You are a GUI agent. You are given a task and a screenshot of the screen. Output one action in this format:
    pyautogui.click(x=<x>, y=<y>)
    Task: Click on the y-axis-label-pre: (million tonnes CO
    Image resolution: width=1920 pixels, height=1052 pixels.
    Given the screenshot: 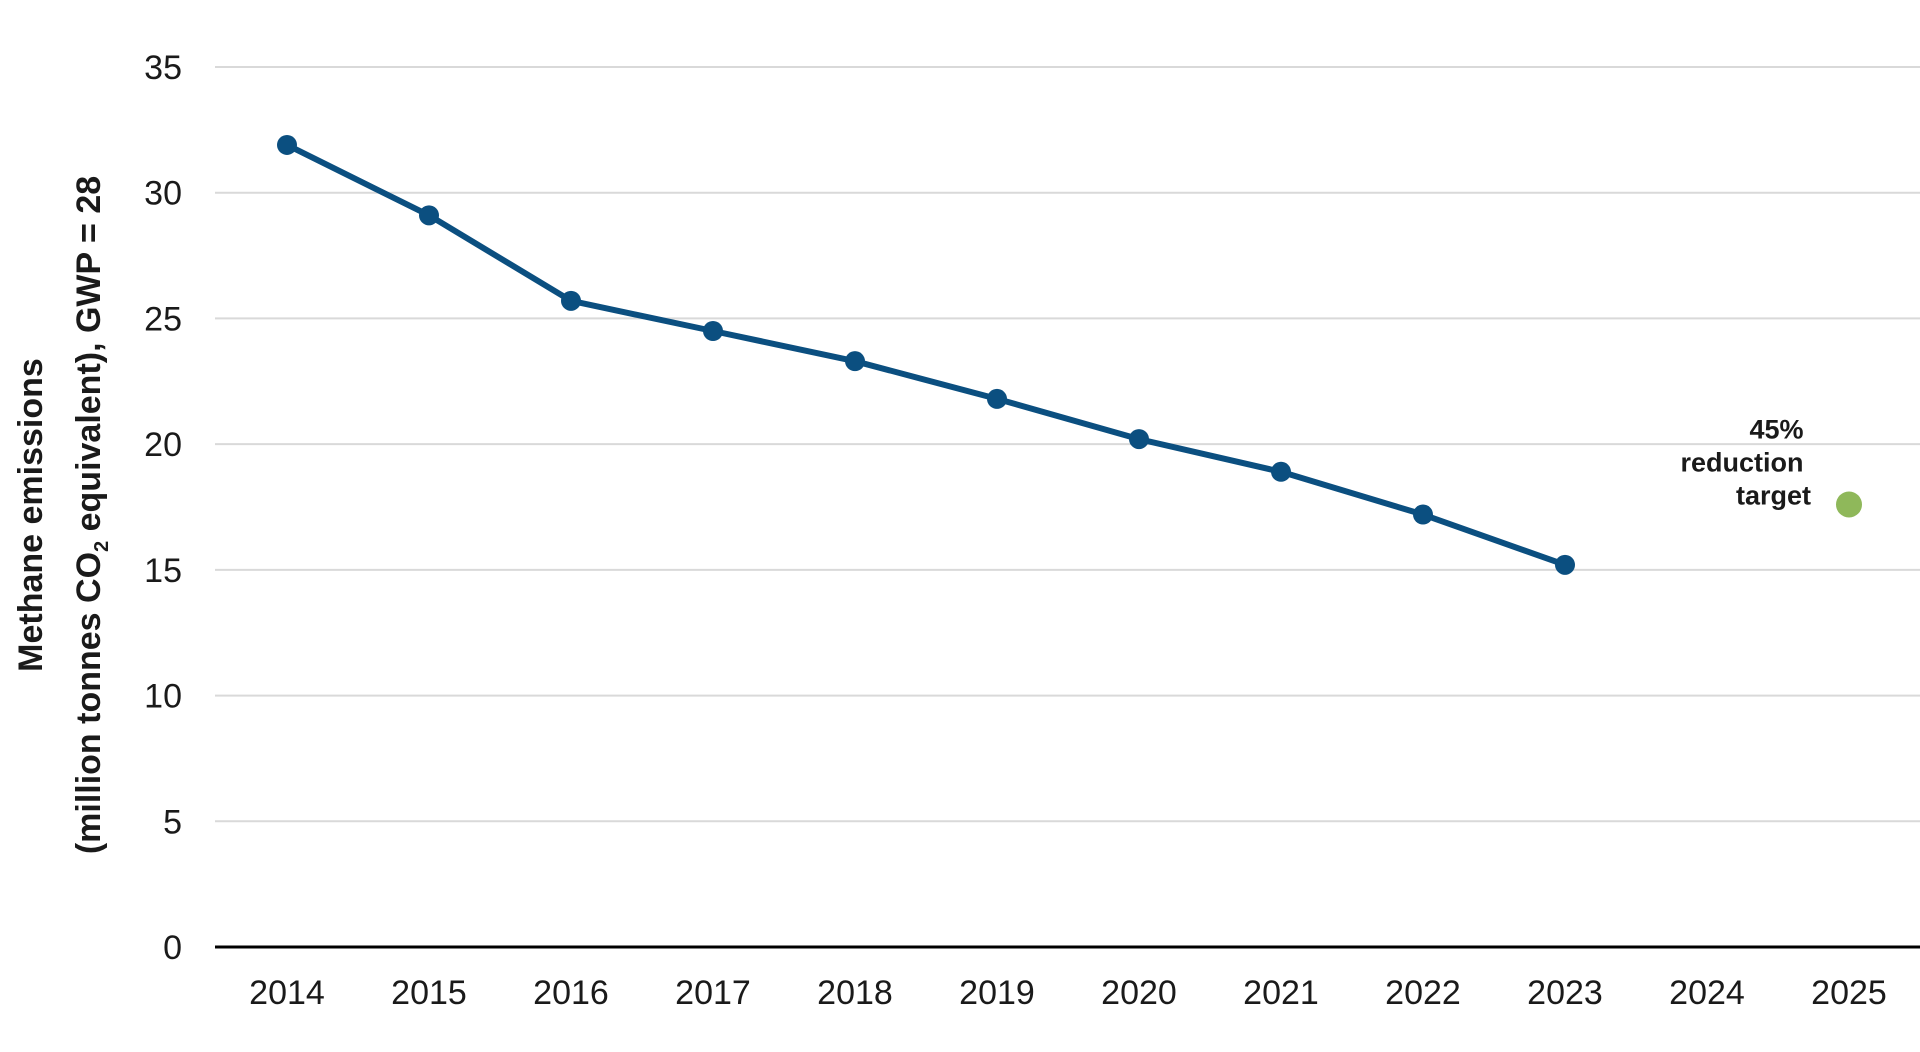 What is the action you would take?
    pyautogui.click(x=89, y=703)
    